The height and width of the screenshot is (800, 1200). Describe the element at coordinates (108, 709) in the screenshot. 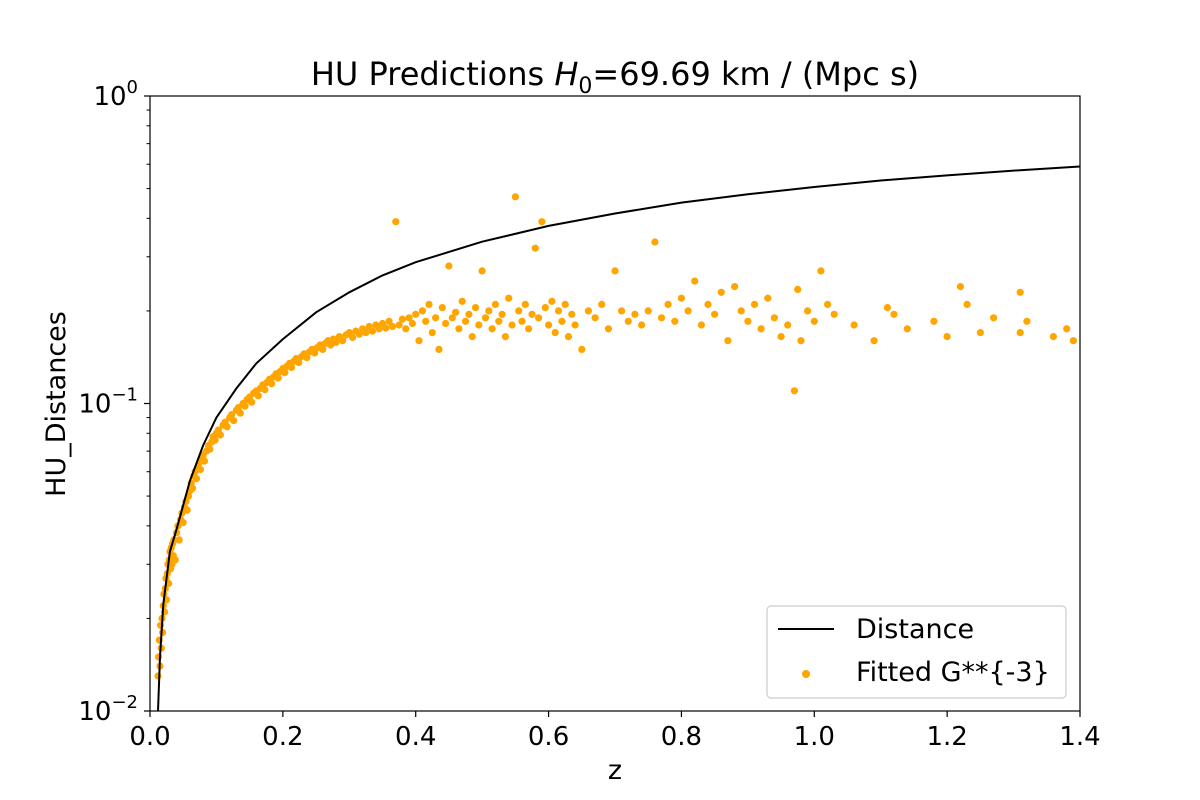

I see `y-tick-label-0: 10⁻²` at that location.